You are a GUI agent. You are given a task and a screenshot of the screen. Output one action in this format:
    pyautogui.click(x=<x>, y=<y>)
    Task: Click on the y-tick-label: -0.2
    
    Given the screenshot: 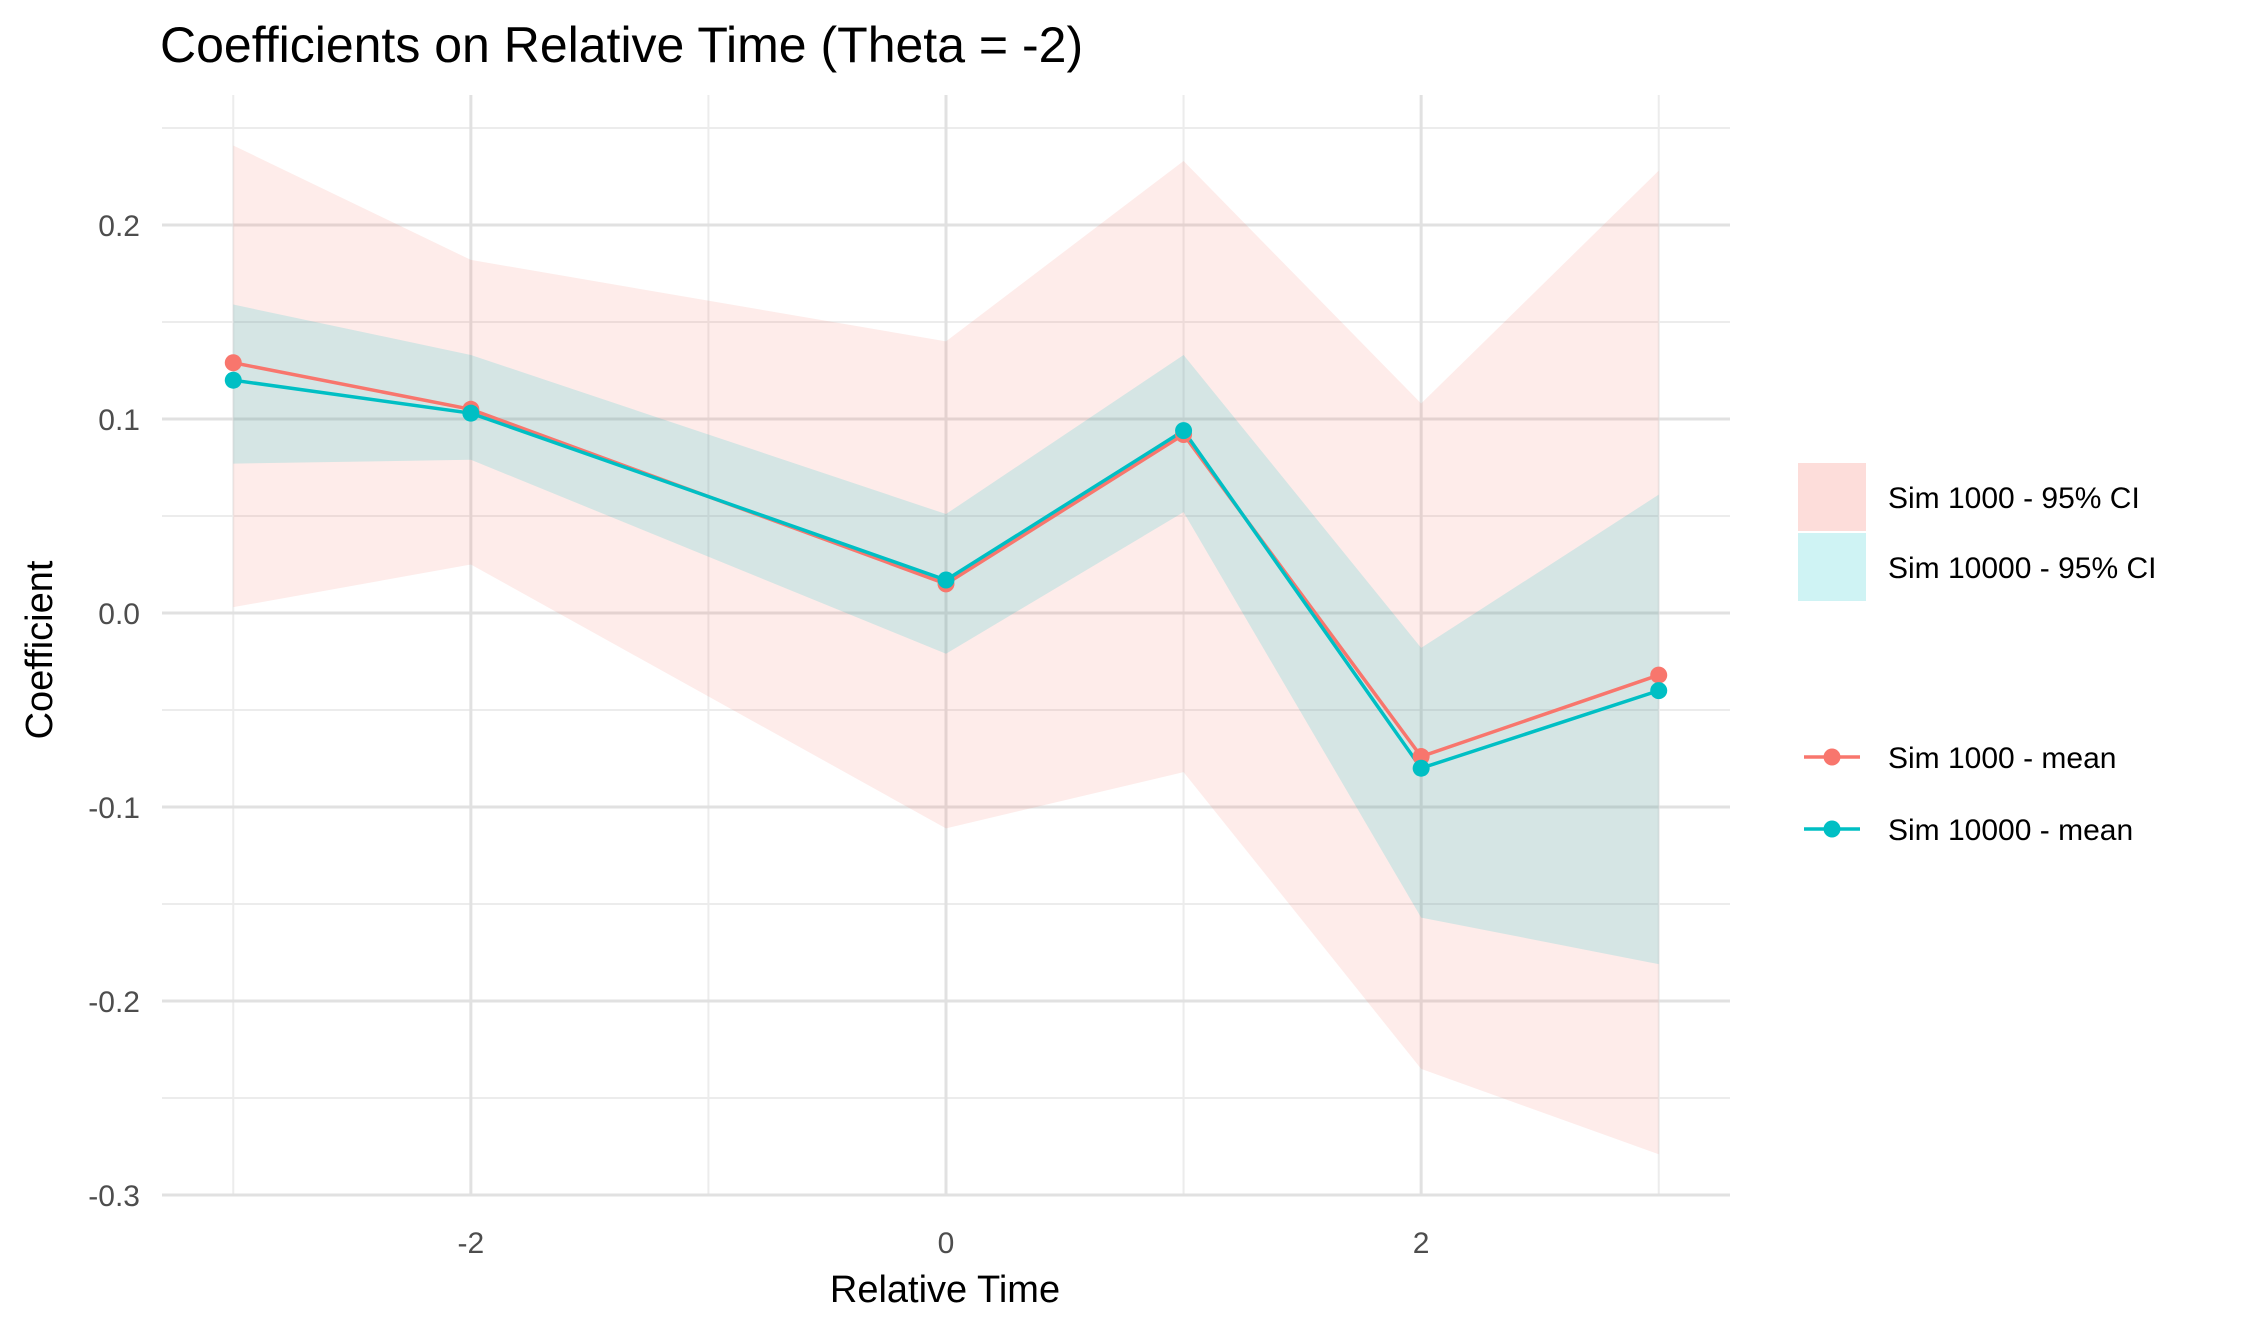 What is the action you would take?
    pyautogui.click(x=114, y=1002)
    